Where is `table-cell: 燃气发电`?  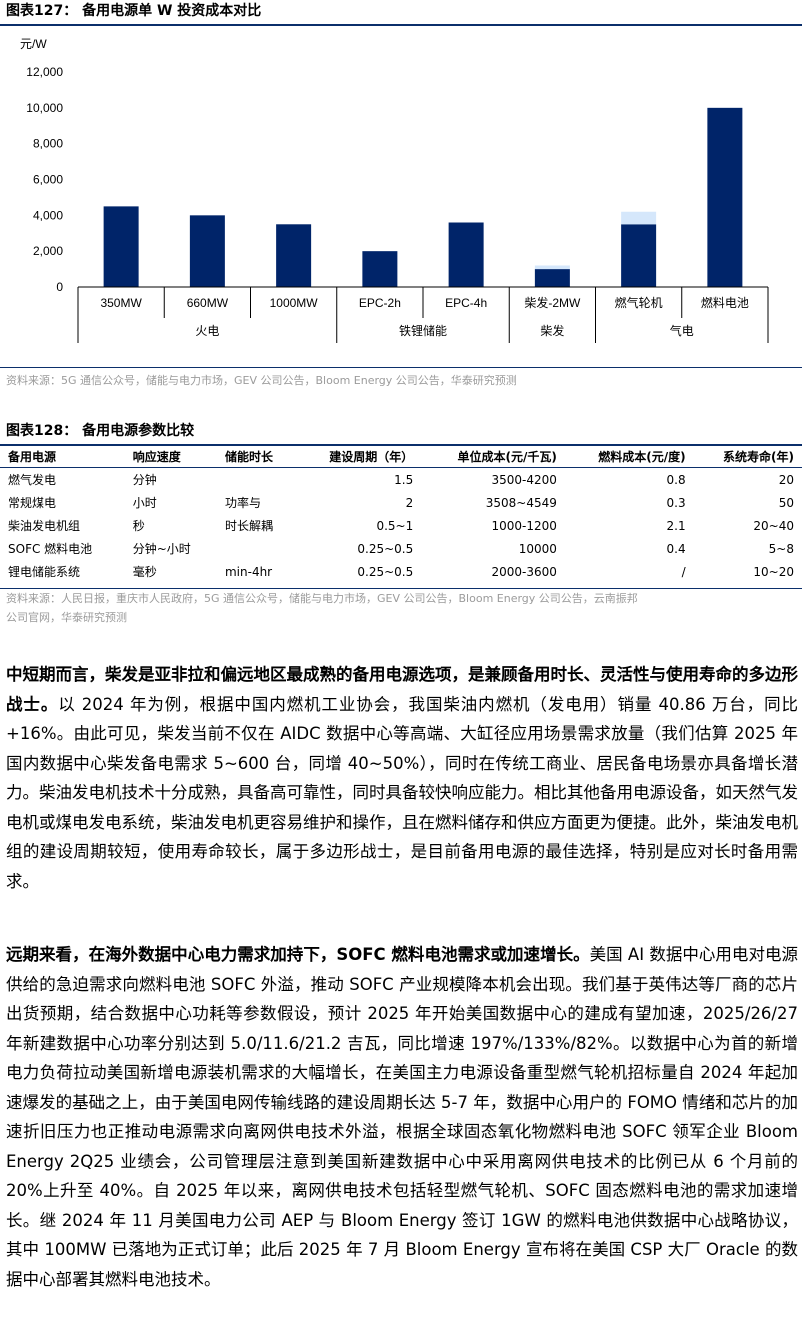 table-cell: 燃气发电 is located at coordinates (32, 480).